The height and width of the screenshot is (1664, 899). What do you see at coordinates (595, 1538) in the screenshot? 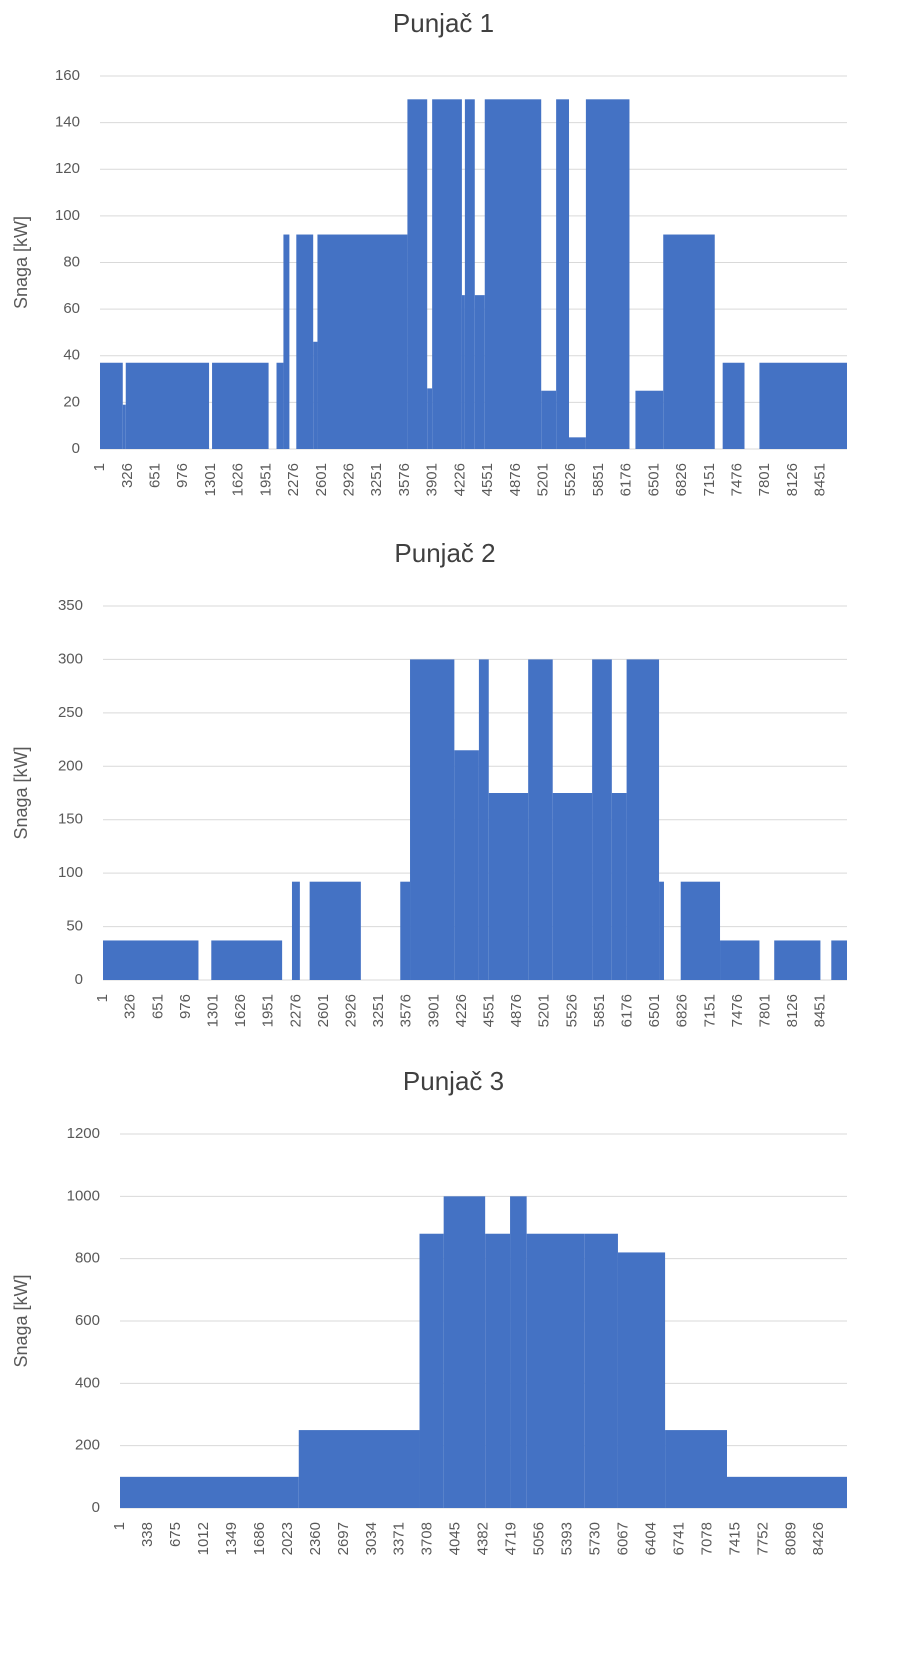
I see `x-tick-label: 5730` at bounding box center [595, 1538].